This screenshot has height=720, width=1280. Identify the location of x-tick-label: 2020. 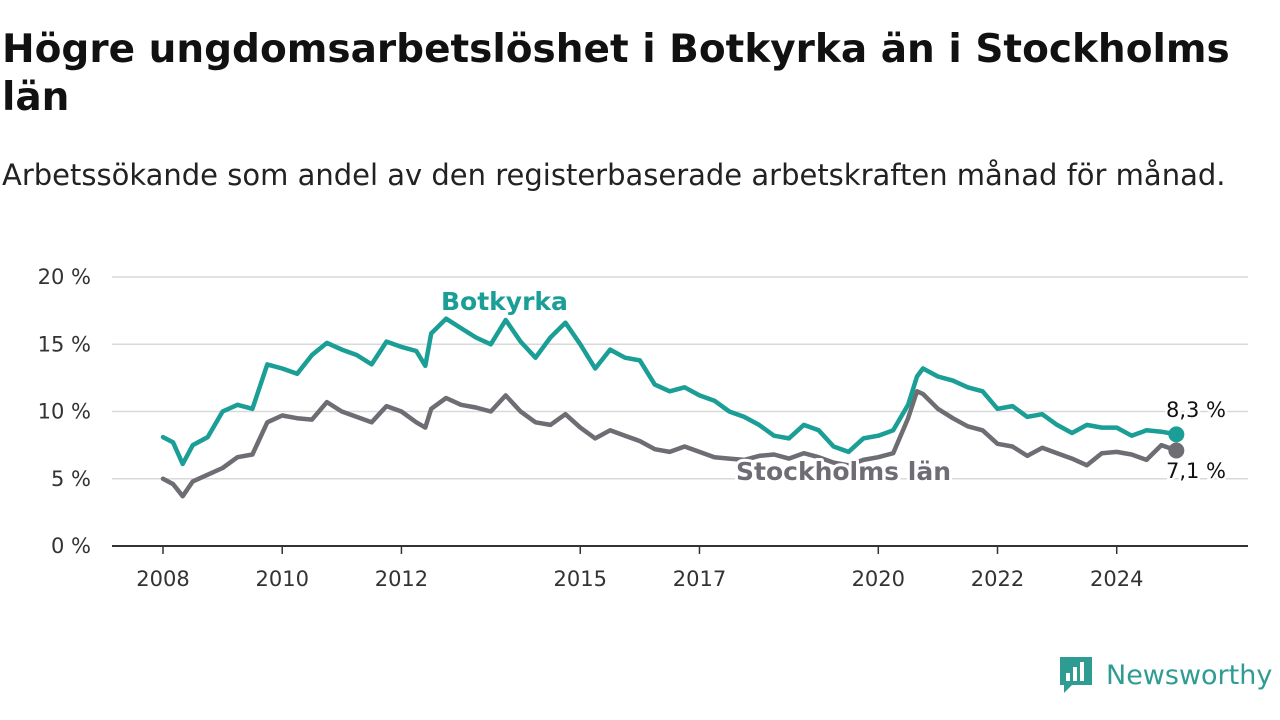
(878, 579).